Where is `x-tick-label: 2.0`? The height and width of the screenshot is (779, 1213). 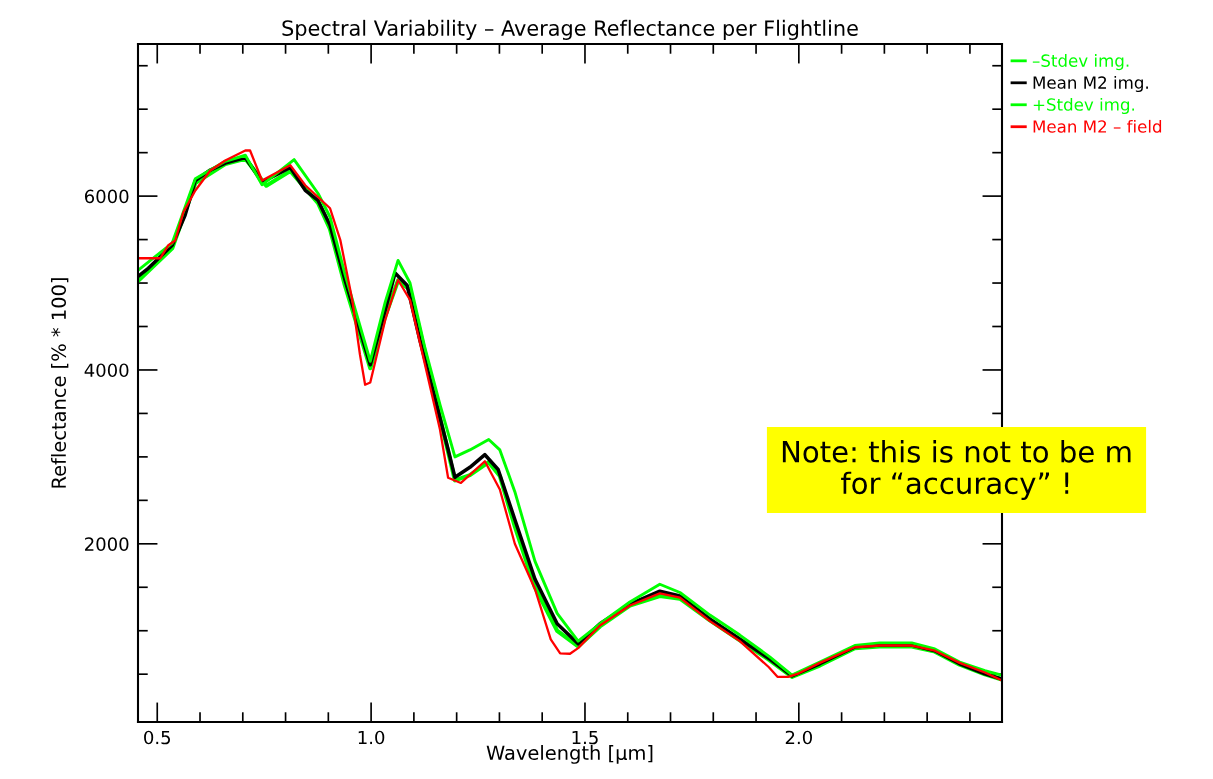 x-tick-label: 2.0 is located at coordinates (798, 737).